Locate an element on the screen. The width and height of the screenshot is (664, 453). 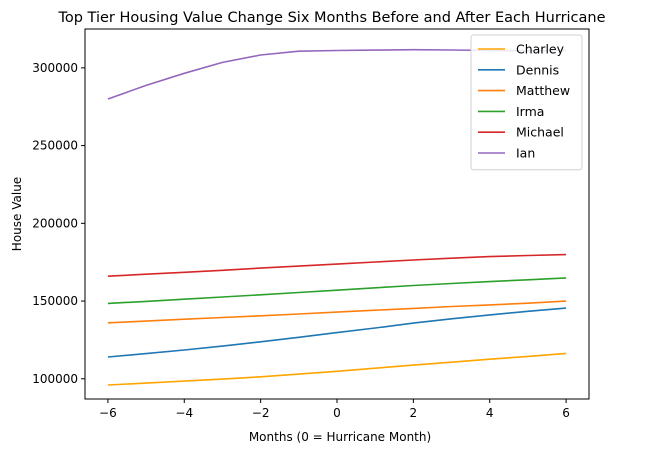
x-tick-label: −4 is located at coordinates (184, 413).